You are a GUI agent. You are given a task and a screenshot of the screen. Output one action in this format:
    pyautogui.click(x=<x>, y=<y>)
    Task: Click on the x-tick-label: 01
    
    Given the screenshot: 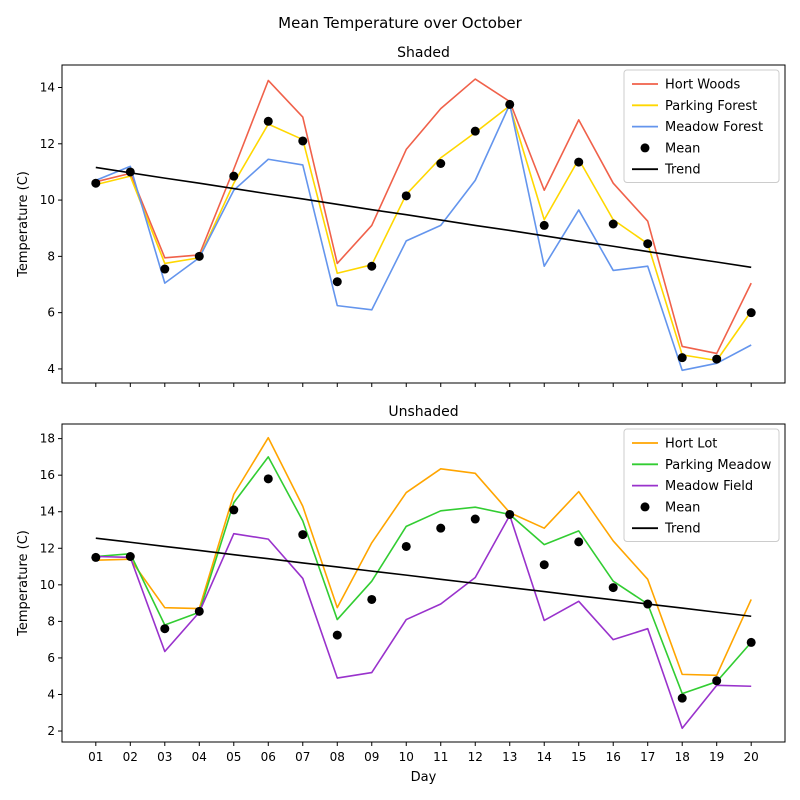 What is the action you would take?
    pyautogui.click(x=95, y=757)
    